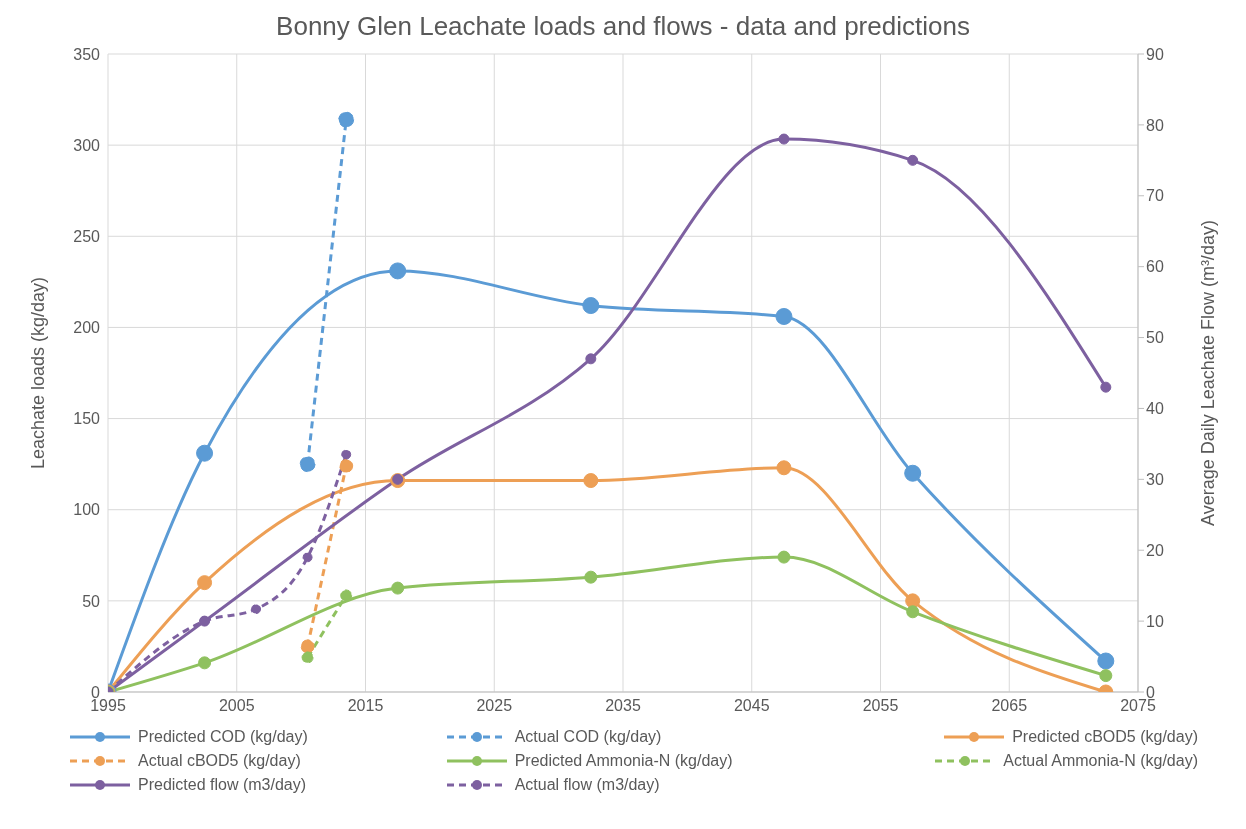 Image resolution: width=1246 pixels, height=829 pixels. What do you see at coordinates (1155, 54) in the screenshot?
I see `y2-tick-label: 90` at bounding box center [1155, 54].